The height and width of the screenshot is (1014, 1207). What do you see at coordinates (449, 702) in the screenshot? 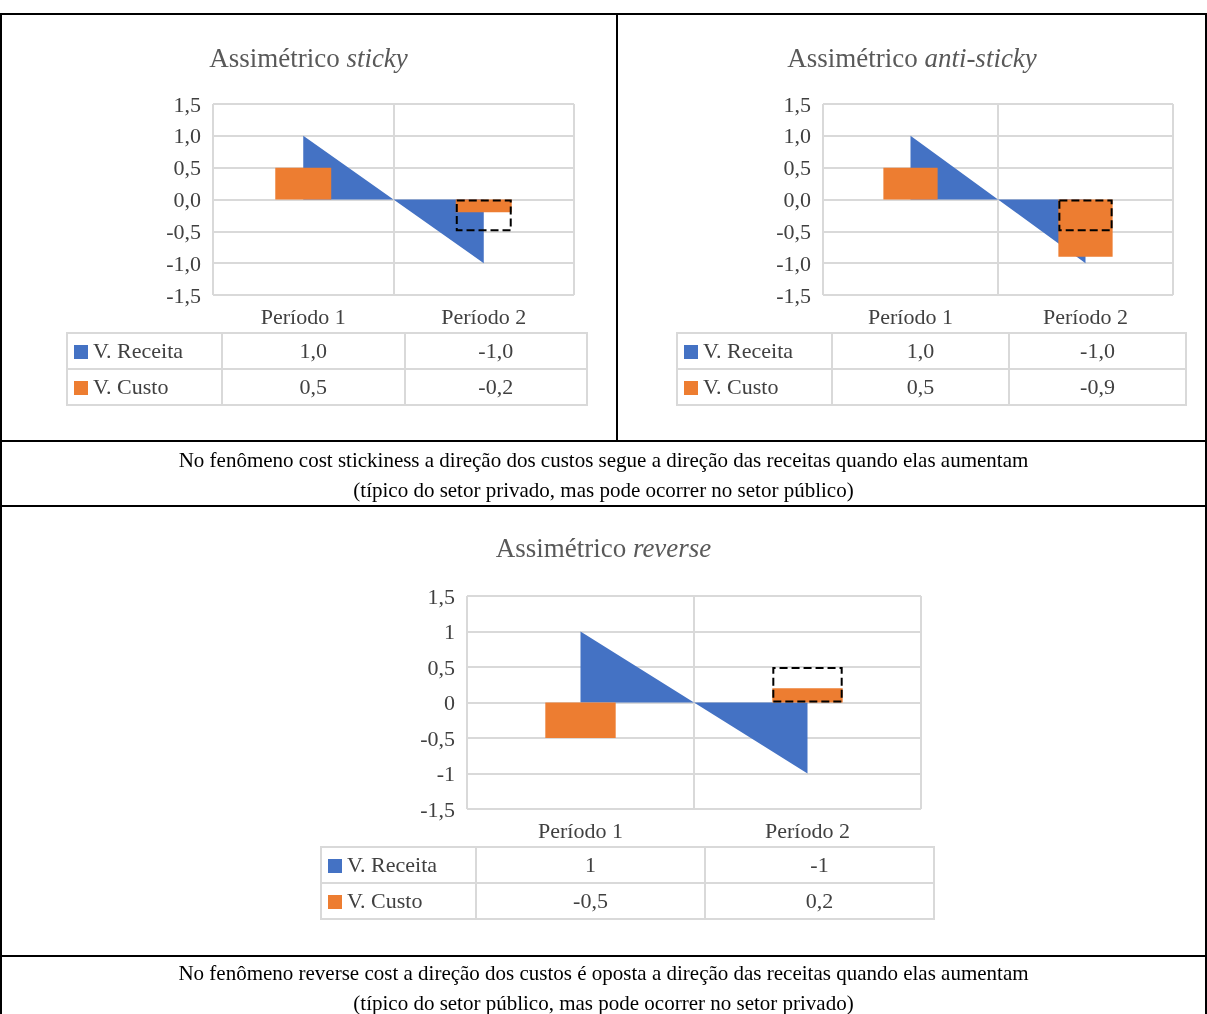
I see `y-tick-label: 0` at bounding box center [449, 702].